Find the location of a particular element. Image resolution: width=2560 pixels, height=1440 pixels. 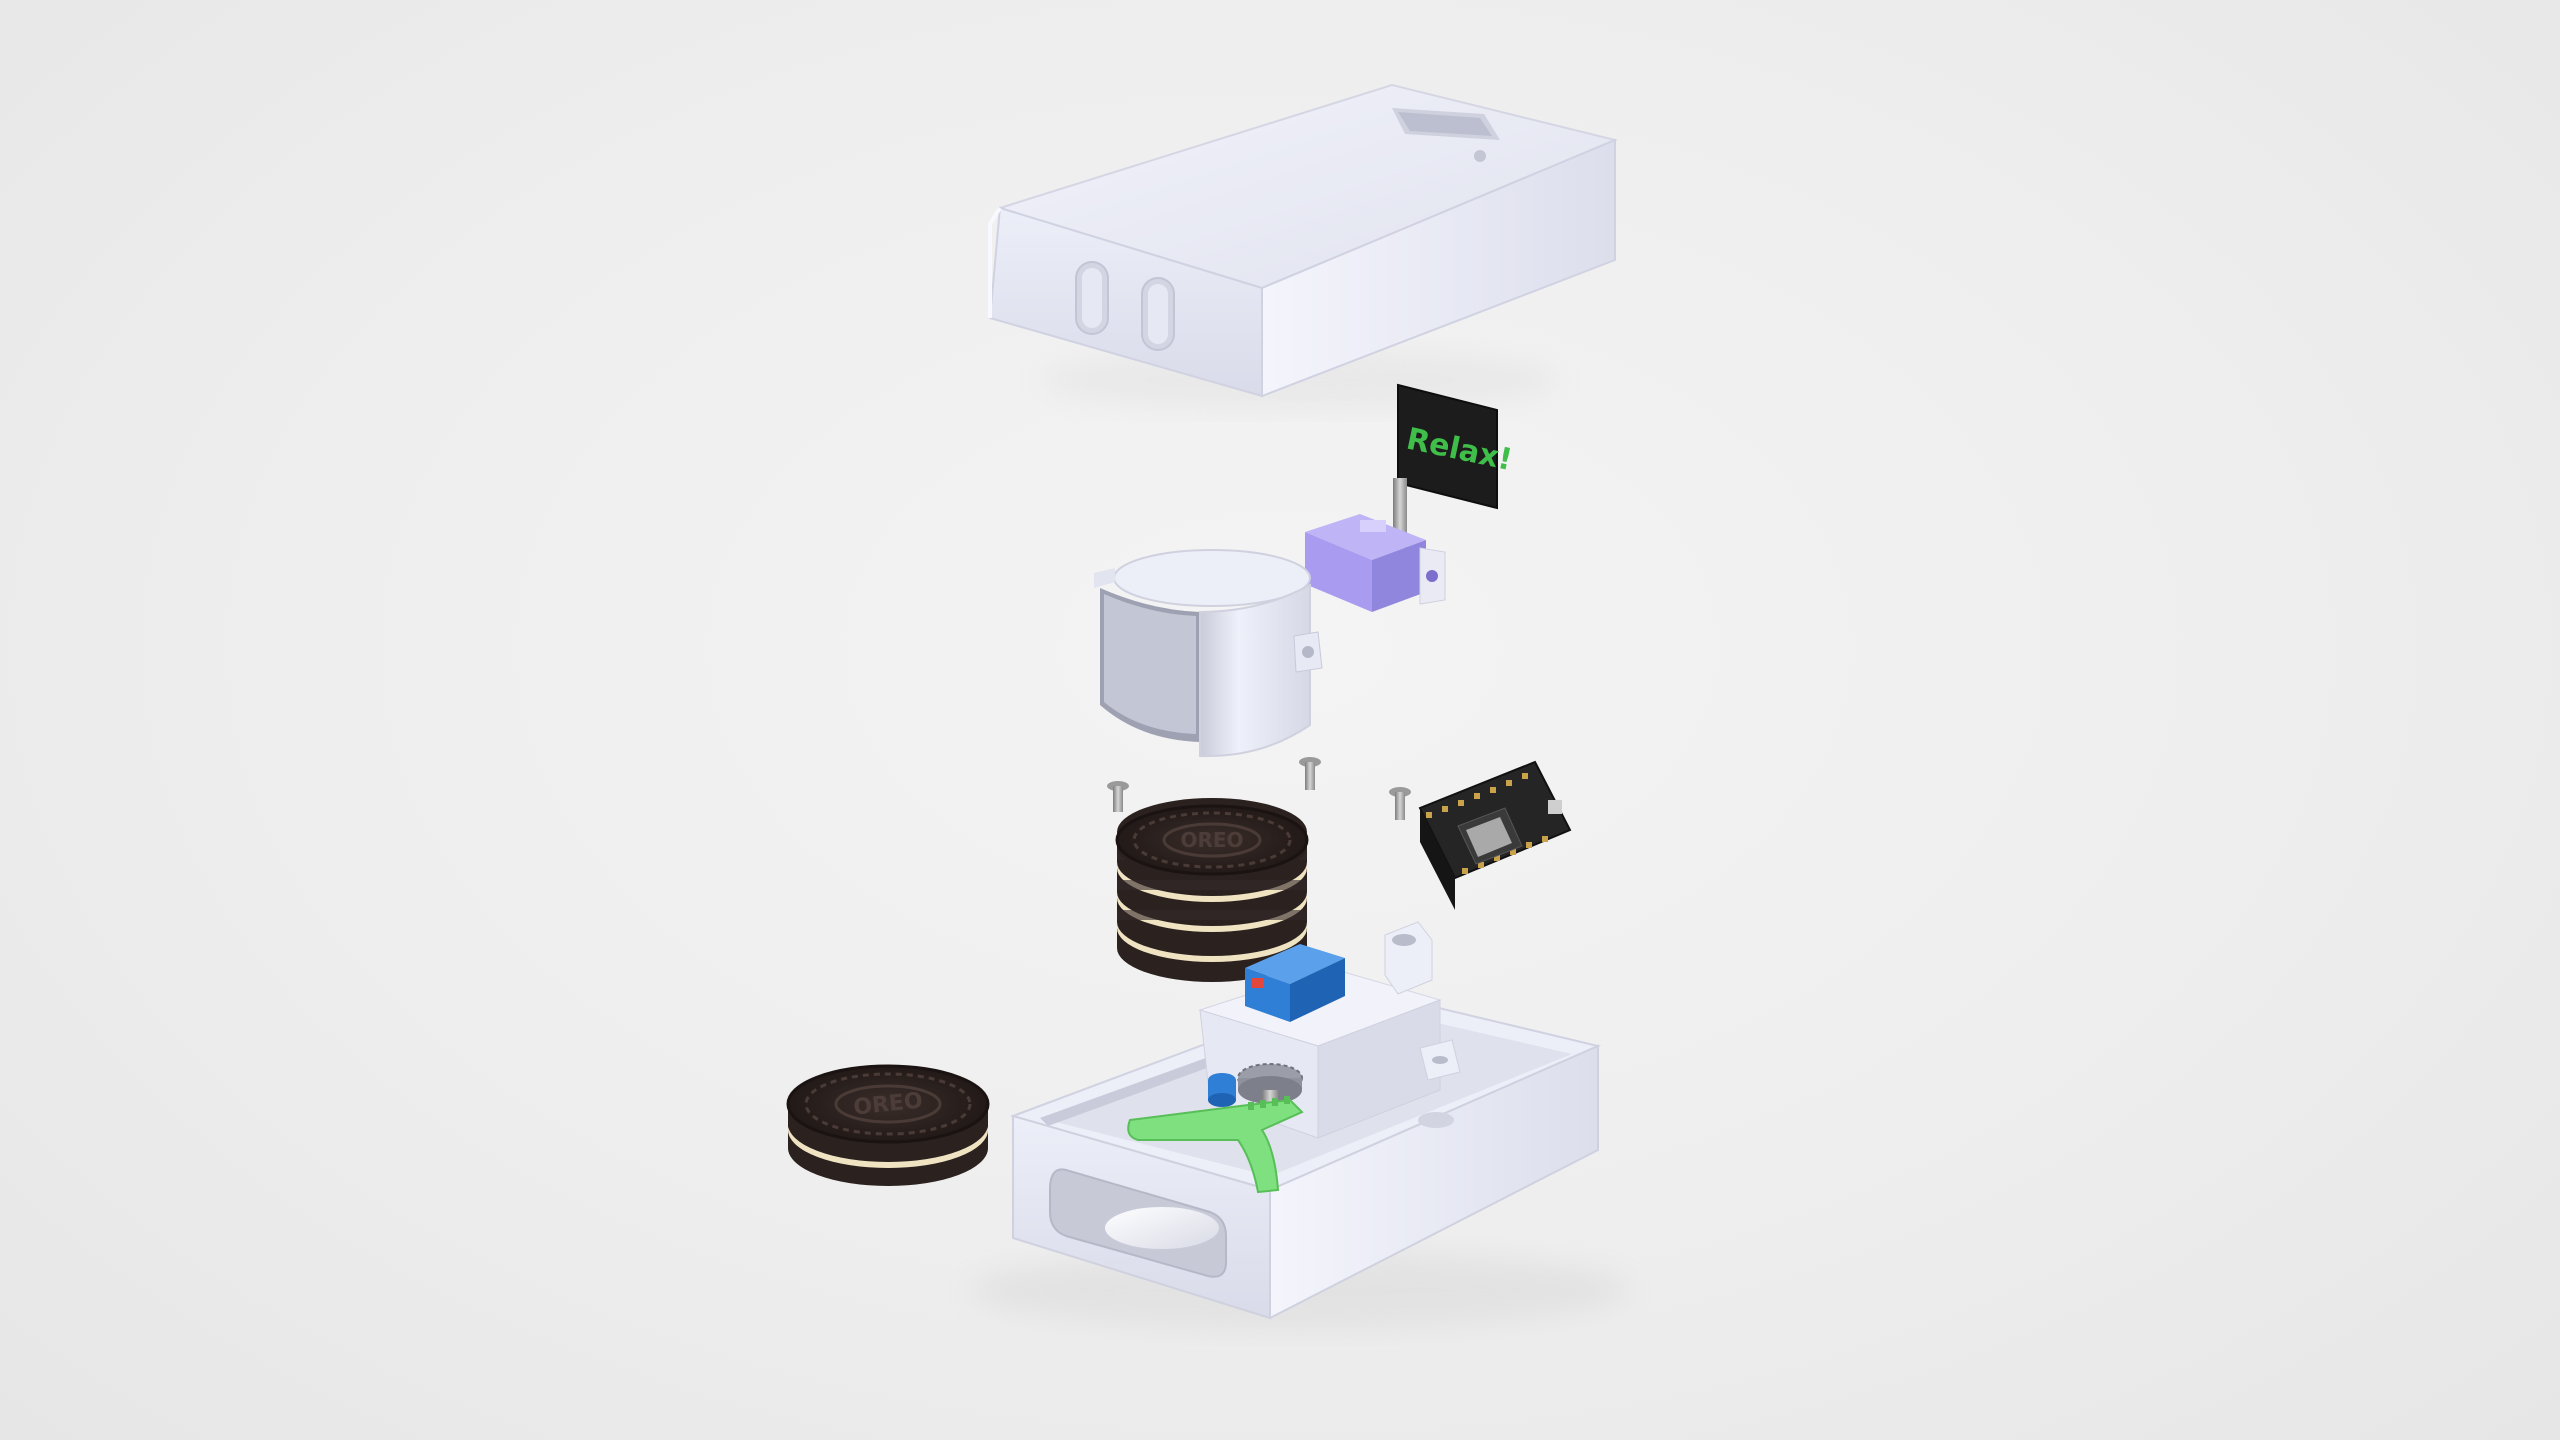

cookie-tube is located at coordinates (1208, 653).